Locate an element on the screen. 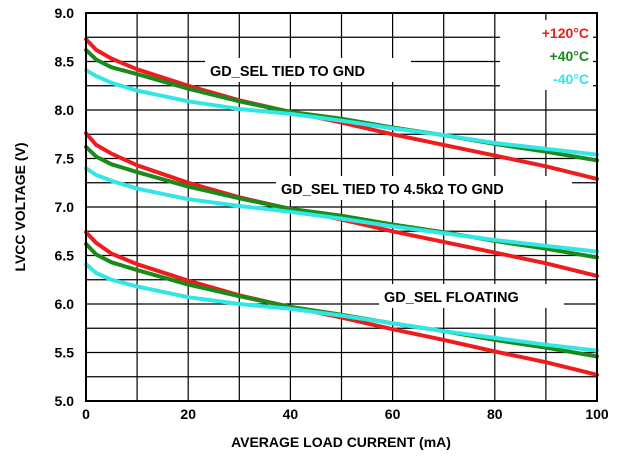  y-tick-label: 7.5 is located at coordinates (65, 159).